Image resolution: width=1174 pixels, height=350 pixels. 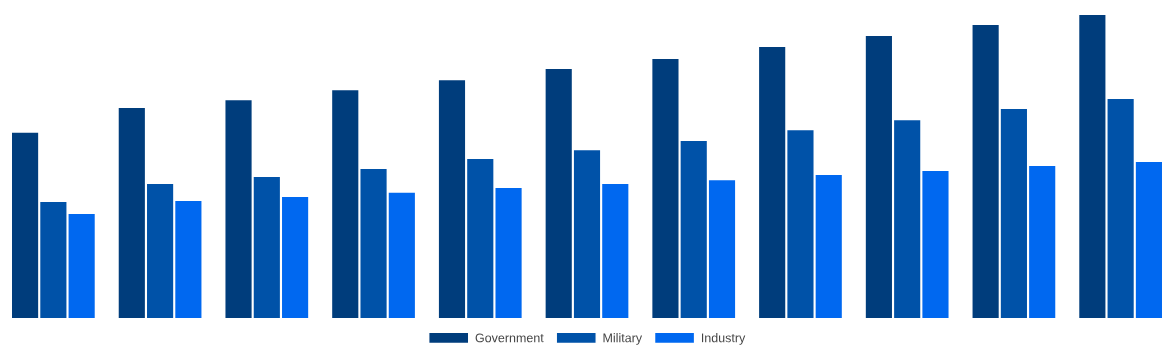 I want to click on legend-label: Government, so click(x=509, y=338).